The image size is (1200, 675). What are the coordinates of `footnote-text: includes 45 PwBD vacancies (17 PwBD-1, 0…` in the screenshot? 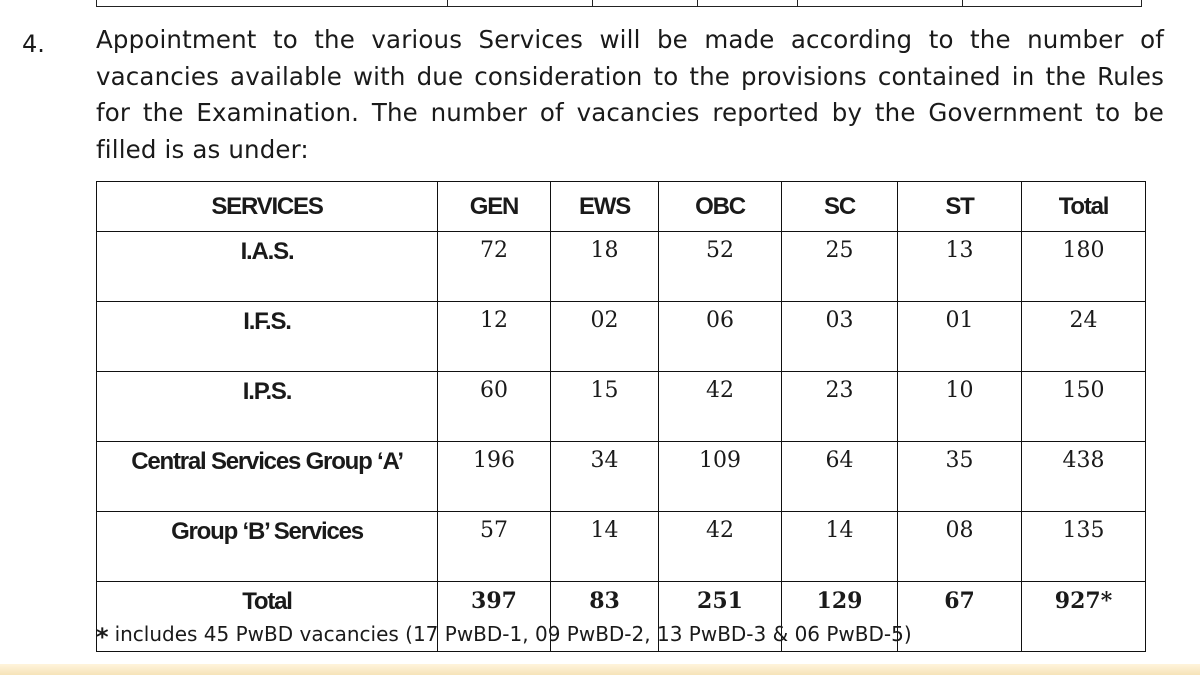 It's located at (513, 634).